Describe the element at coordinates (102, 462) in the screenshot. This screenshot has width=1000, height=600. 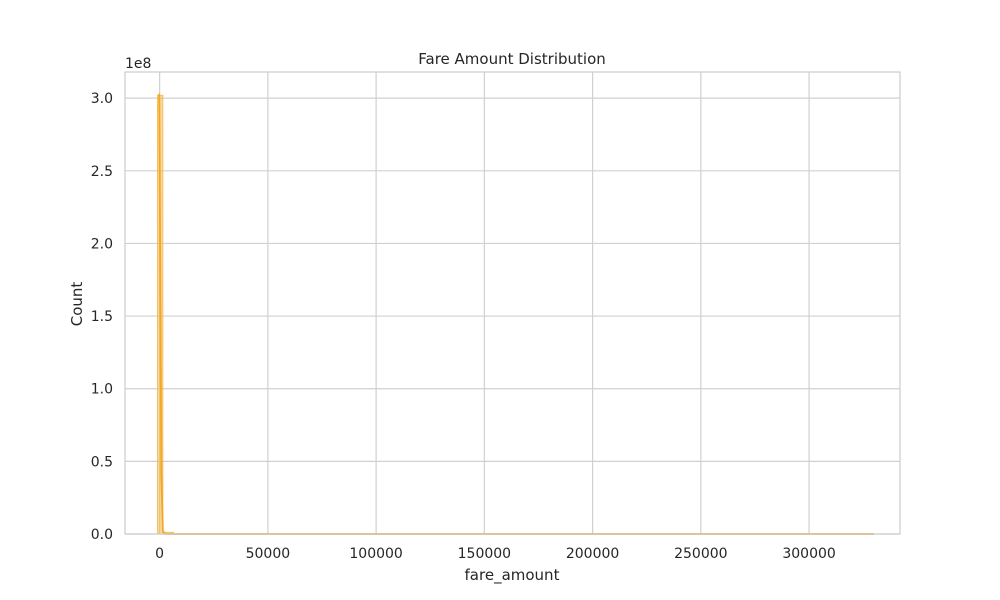
I see `y-tick-label: 0.5` at that location.